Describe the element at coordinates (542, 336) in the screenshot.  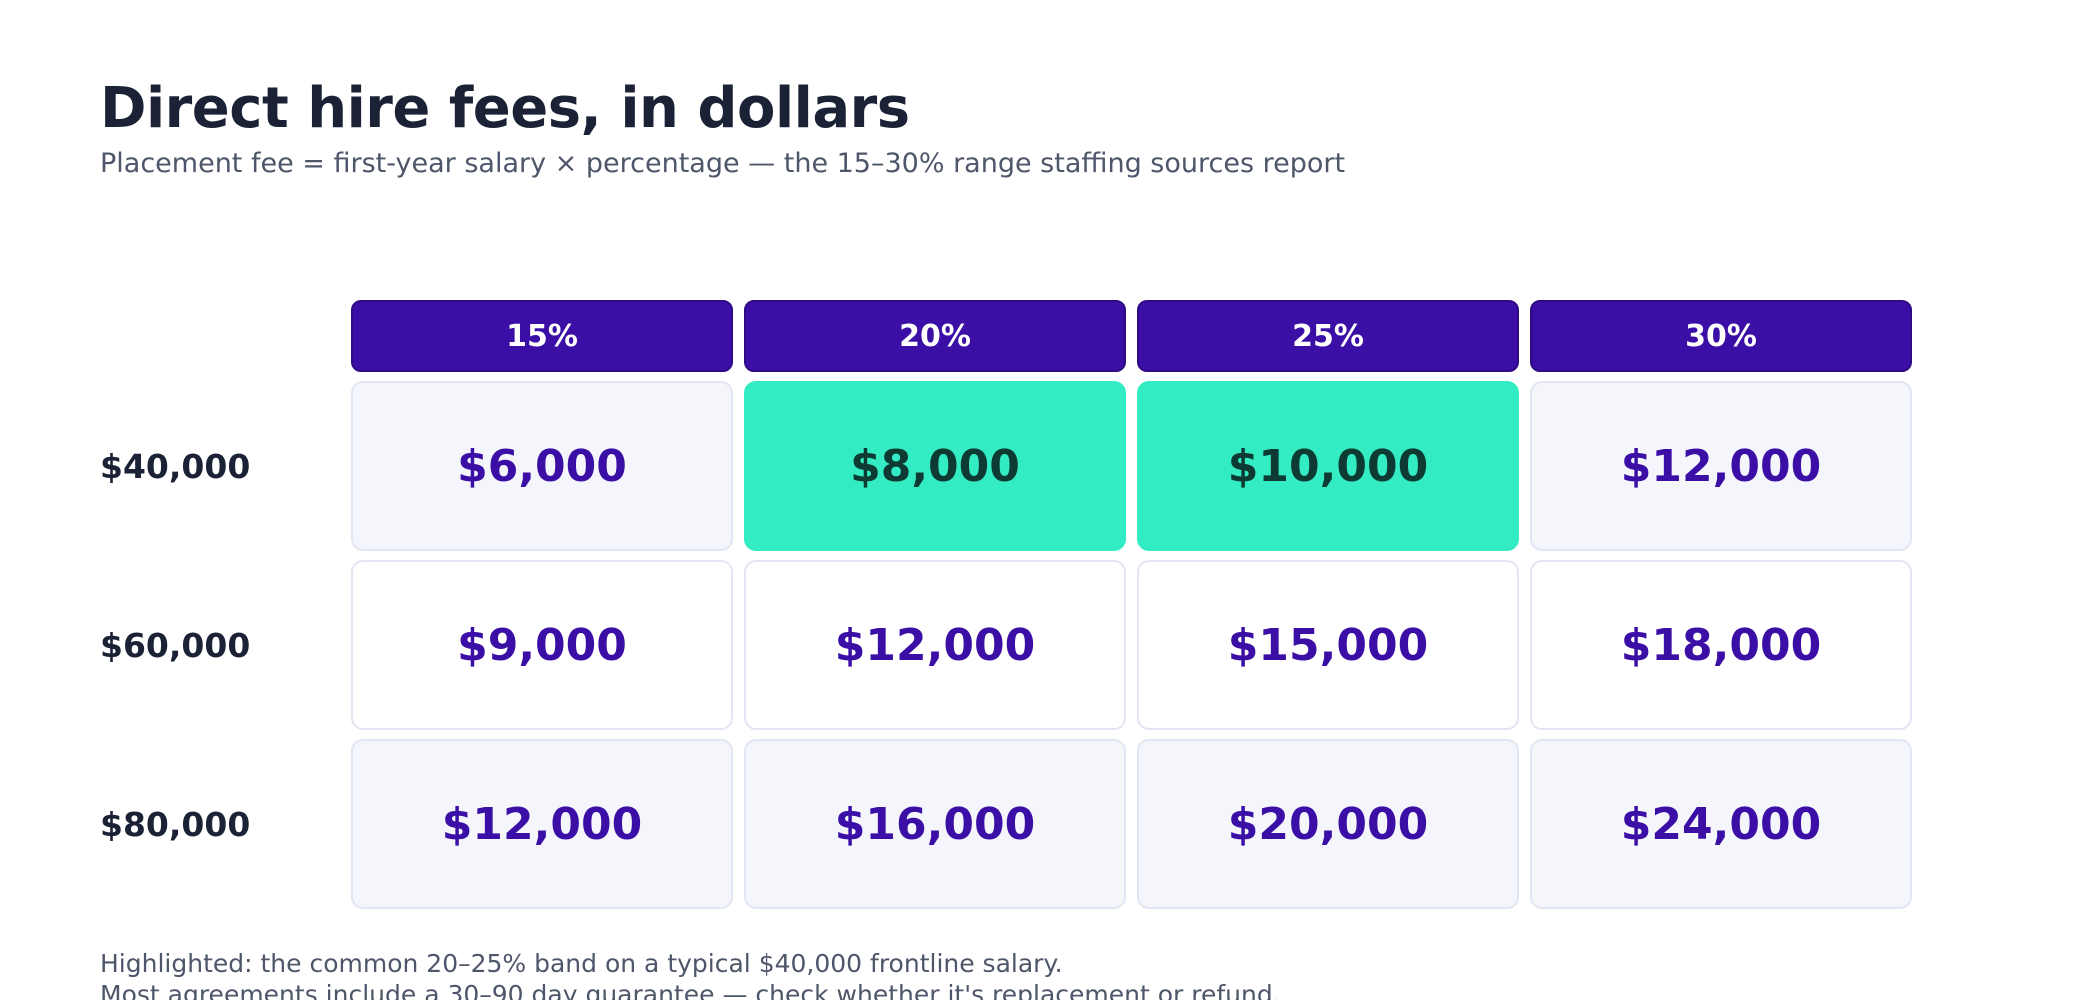
I see `column-header: 15%` at that location.